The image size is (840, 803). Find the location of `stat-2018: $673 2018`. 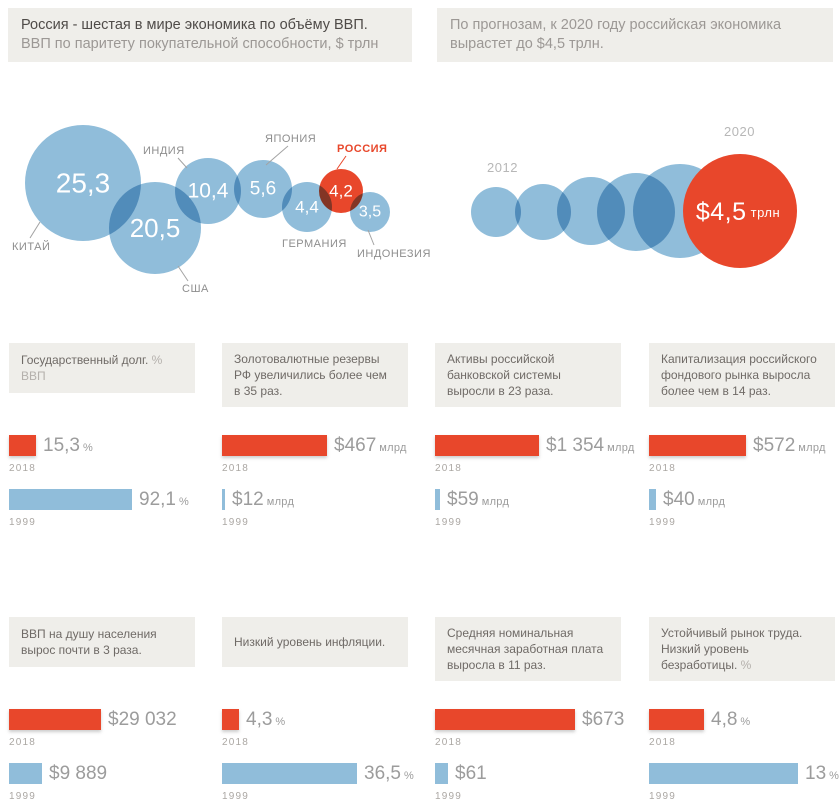

stat-2018: $673 2018 is located at coordinates (540, 728).